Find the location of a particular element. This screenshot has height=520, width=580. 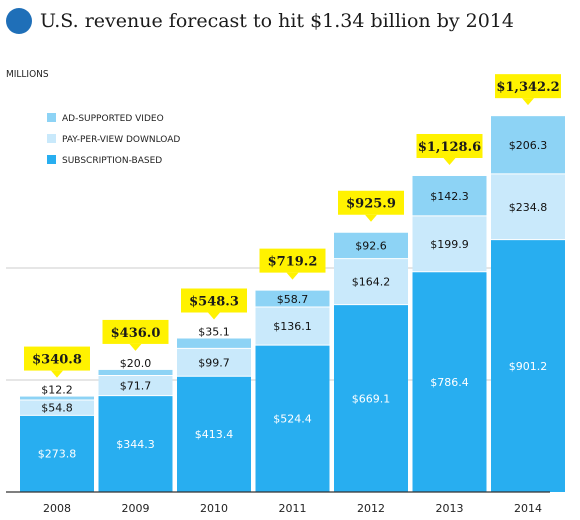

x-tick-2010: 2010 is located at coordinates (214, 508).